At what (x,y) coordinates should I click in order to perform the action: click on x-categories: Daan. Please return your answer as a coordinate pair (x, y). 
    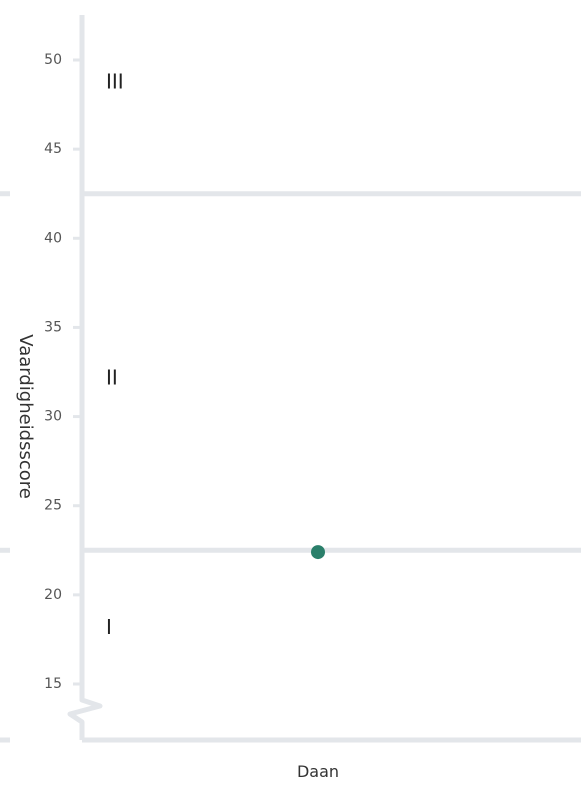
    Looking at the image, I should click on (318, 771).